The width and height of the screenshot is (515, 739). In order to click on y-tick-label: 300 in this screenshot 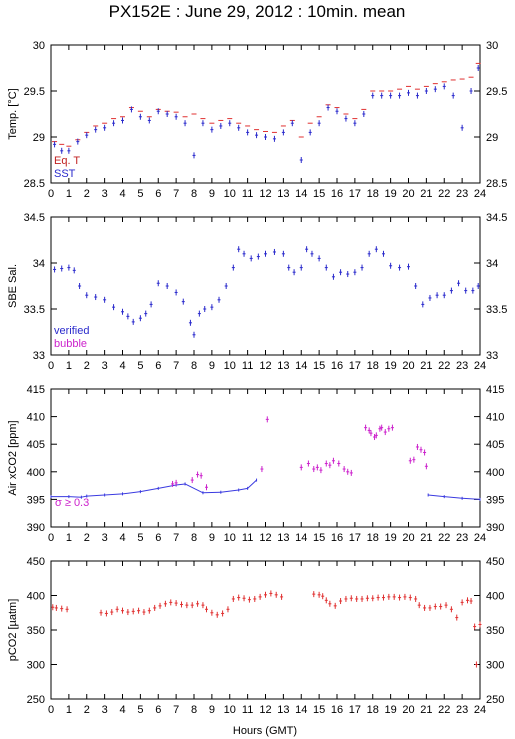, I will do `click(495, 666)`.